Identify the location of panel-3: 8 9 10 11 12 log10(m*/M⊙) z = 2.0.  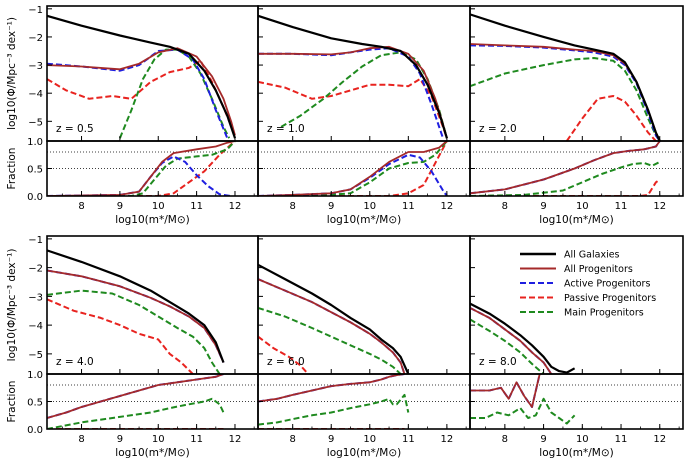
(576, 115).